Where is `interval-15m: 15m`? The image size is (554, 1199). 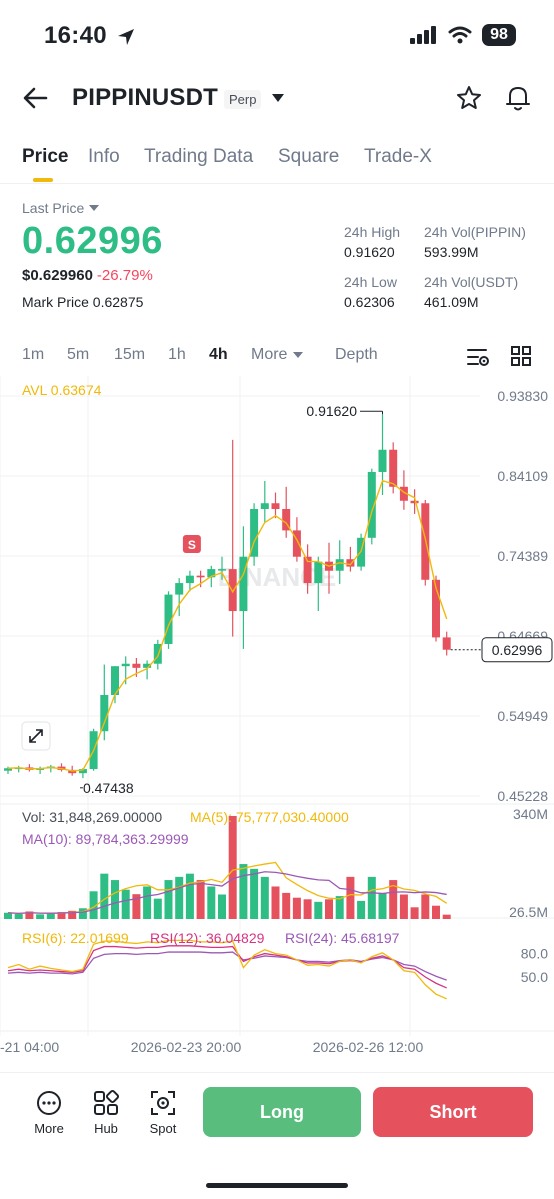
interval-15m: 15m is located at coordinates (130, 354).